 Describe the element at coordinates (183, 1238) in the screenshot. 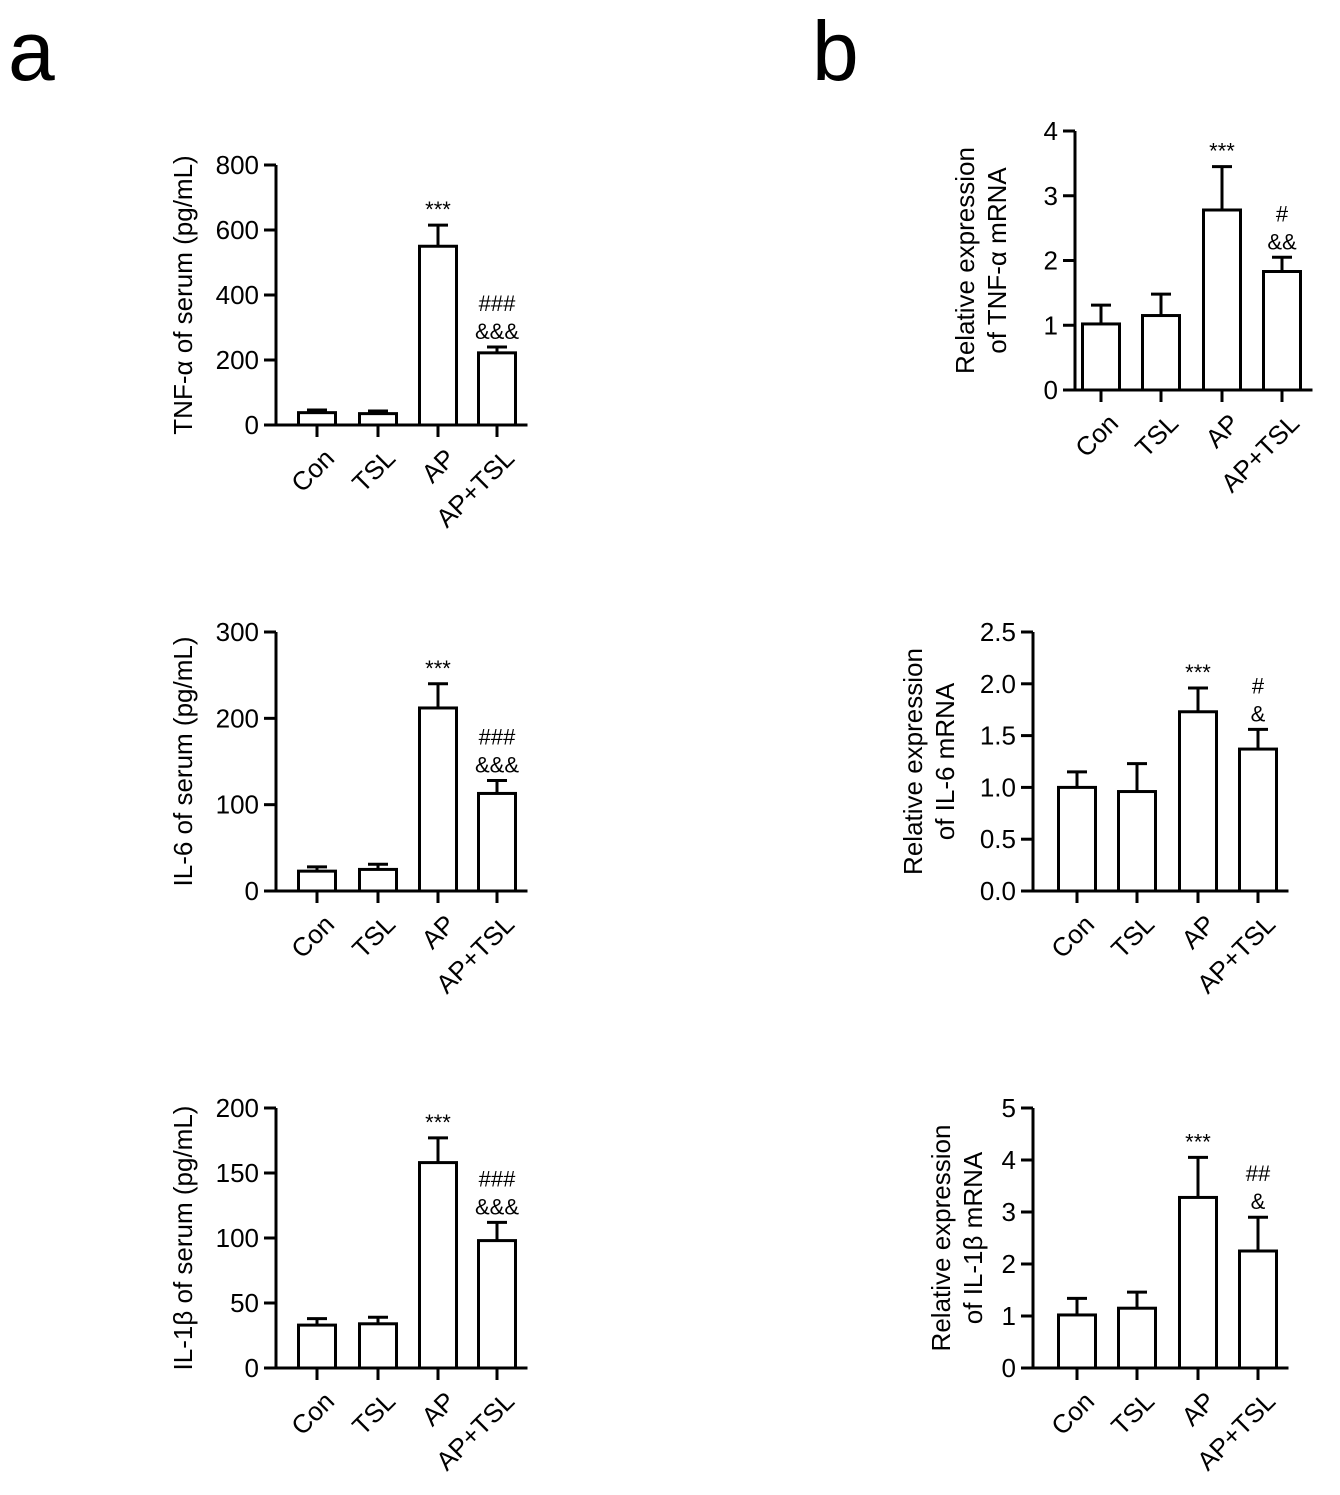

I see `y-axis-label: IL-1β of serum (pg/mL)` at that location.